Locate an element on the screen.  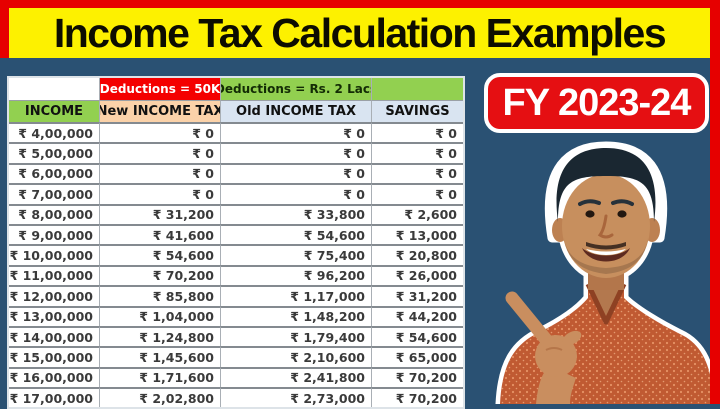
cell-savings: ₹ 31,200 is located at coordinates (417, 295).